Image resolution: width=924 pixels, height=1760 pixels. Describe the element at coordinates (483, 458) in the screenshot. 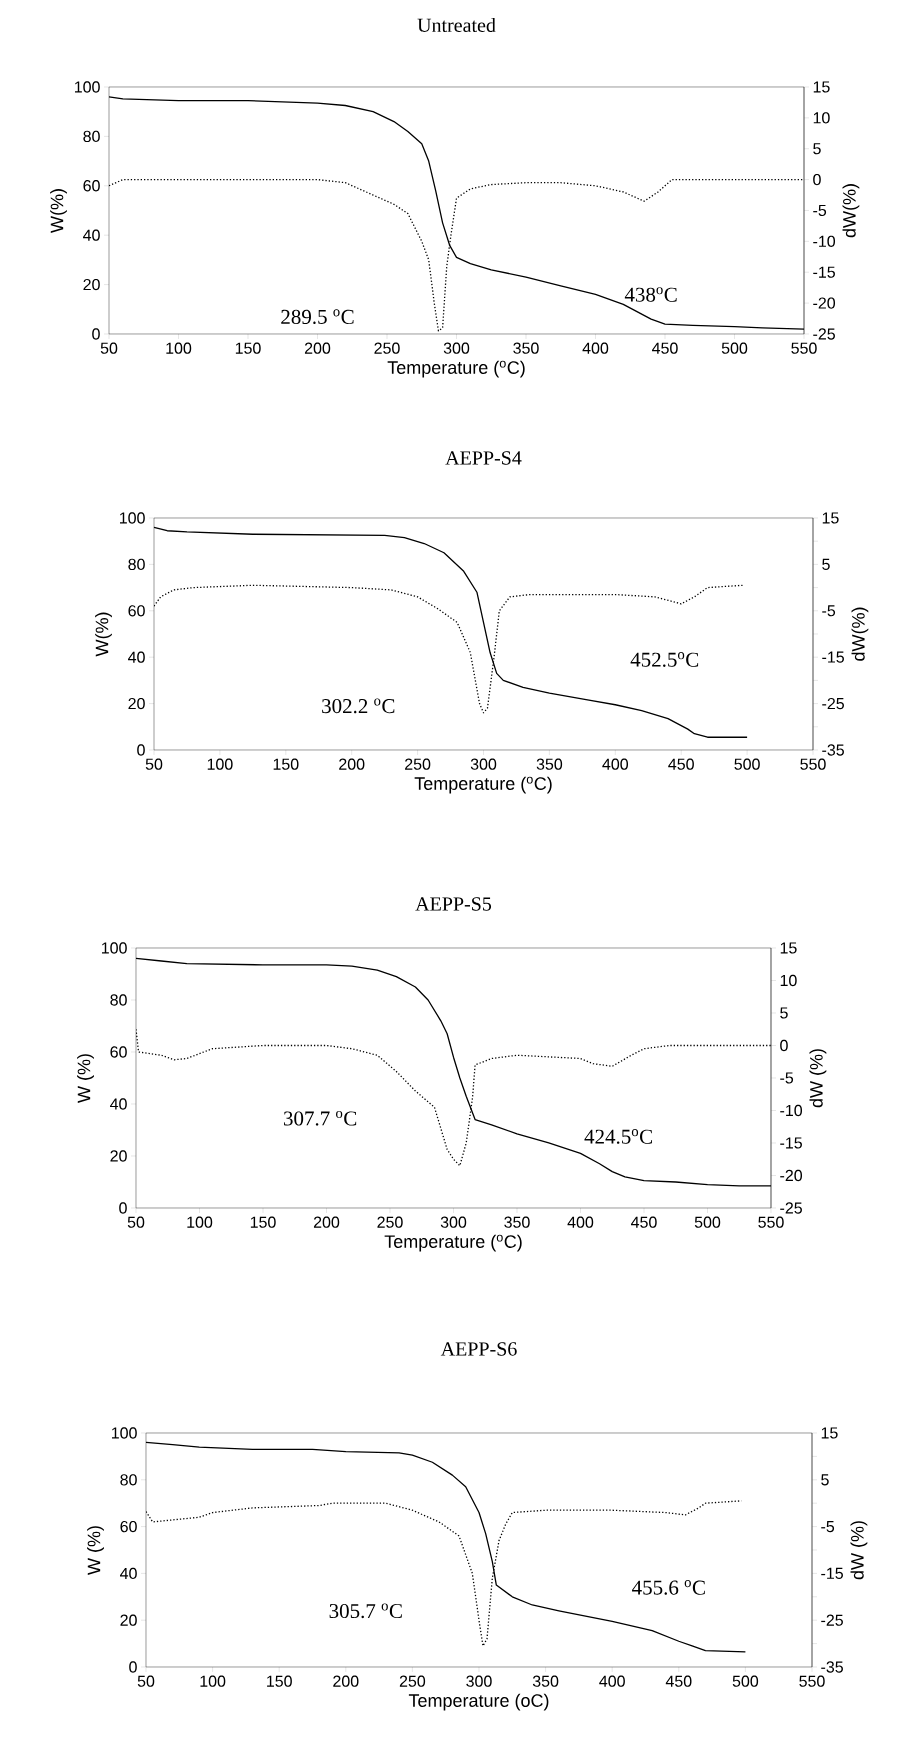

I see `chart-title: AEPP-S4` at that location.